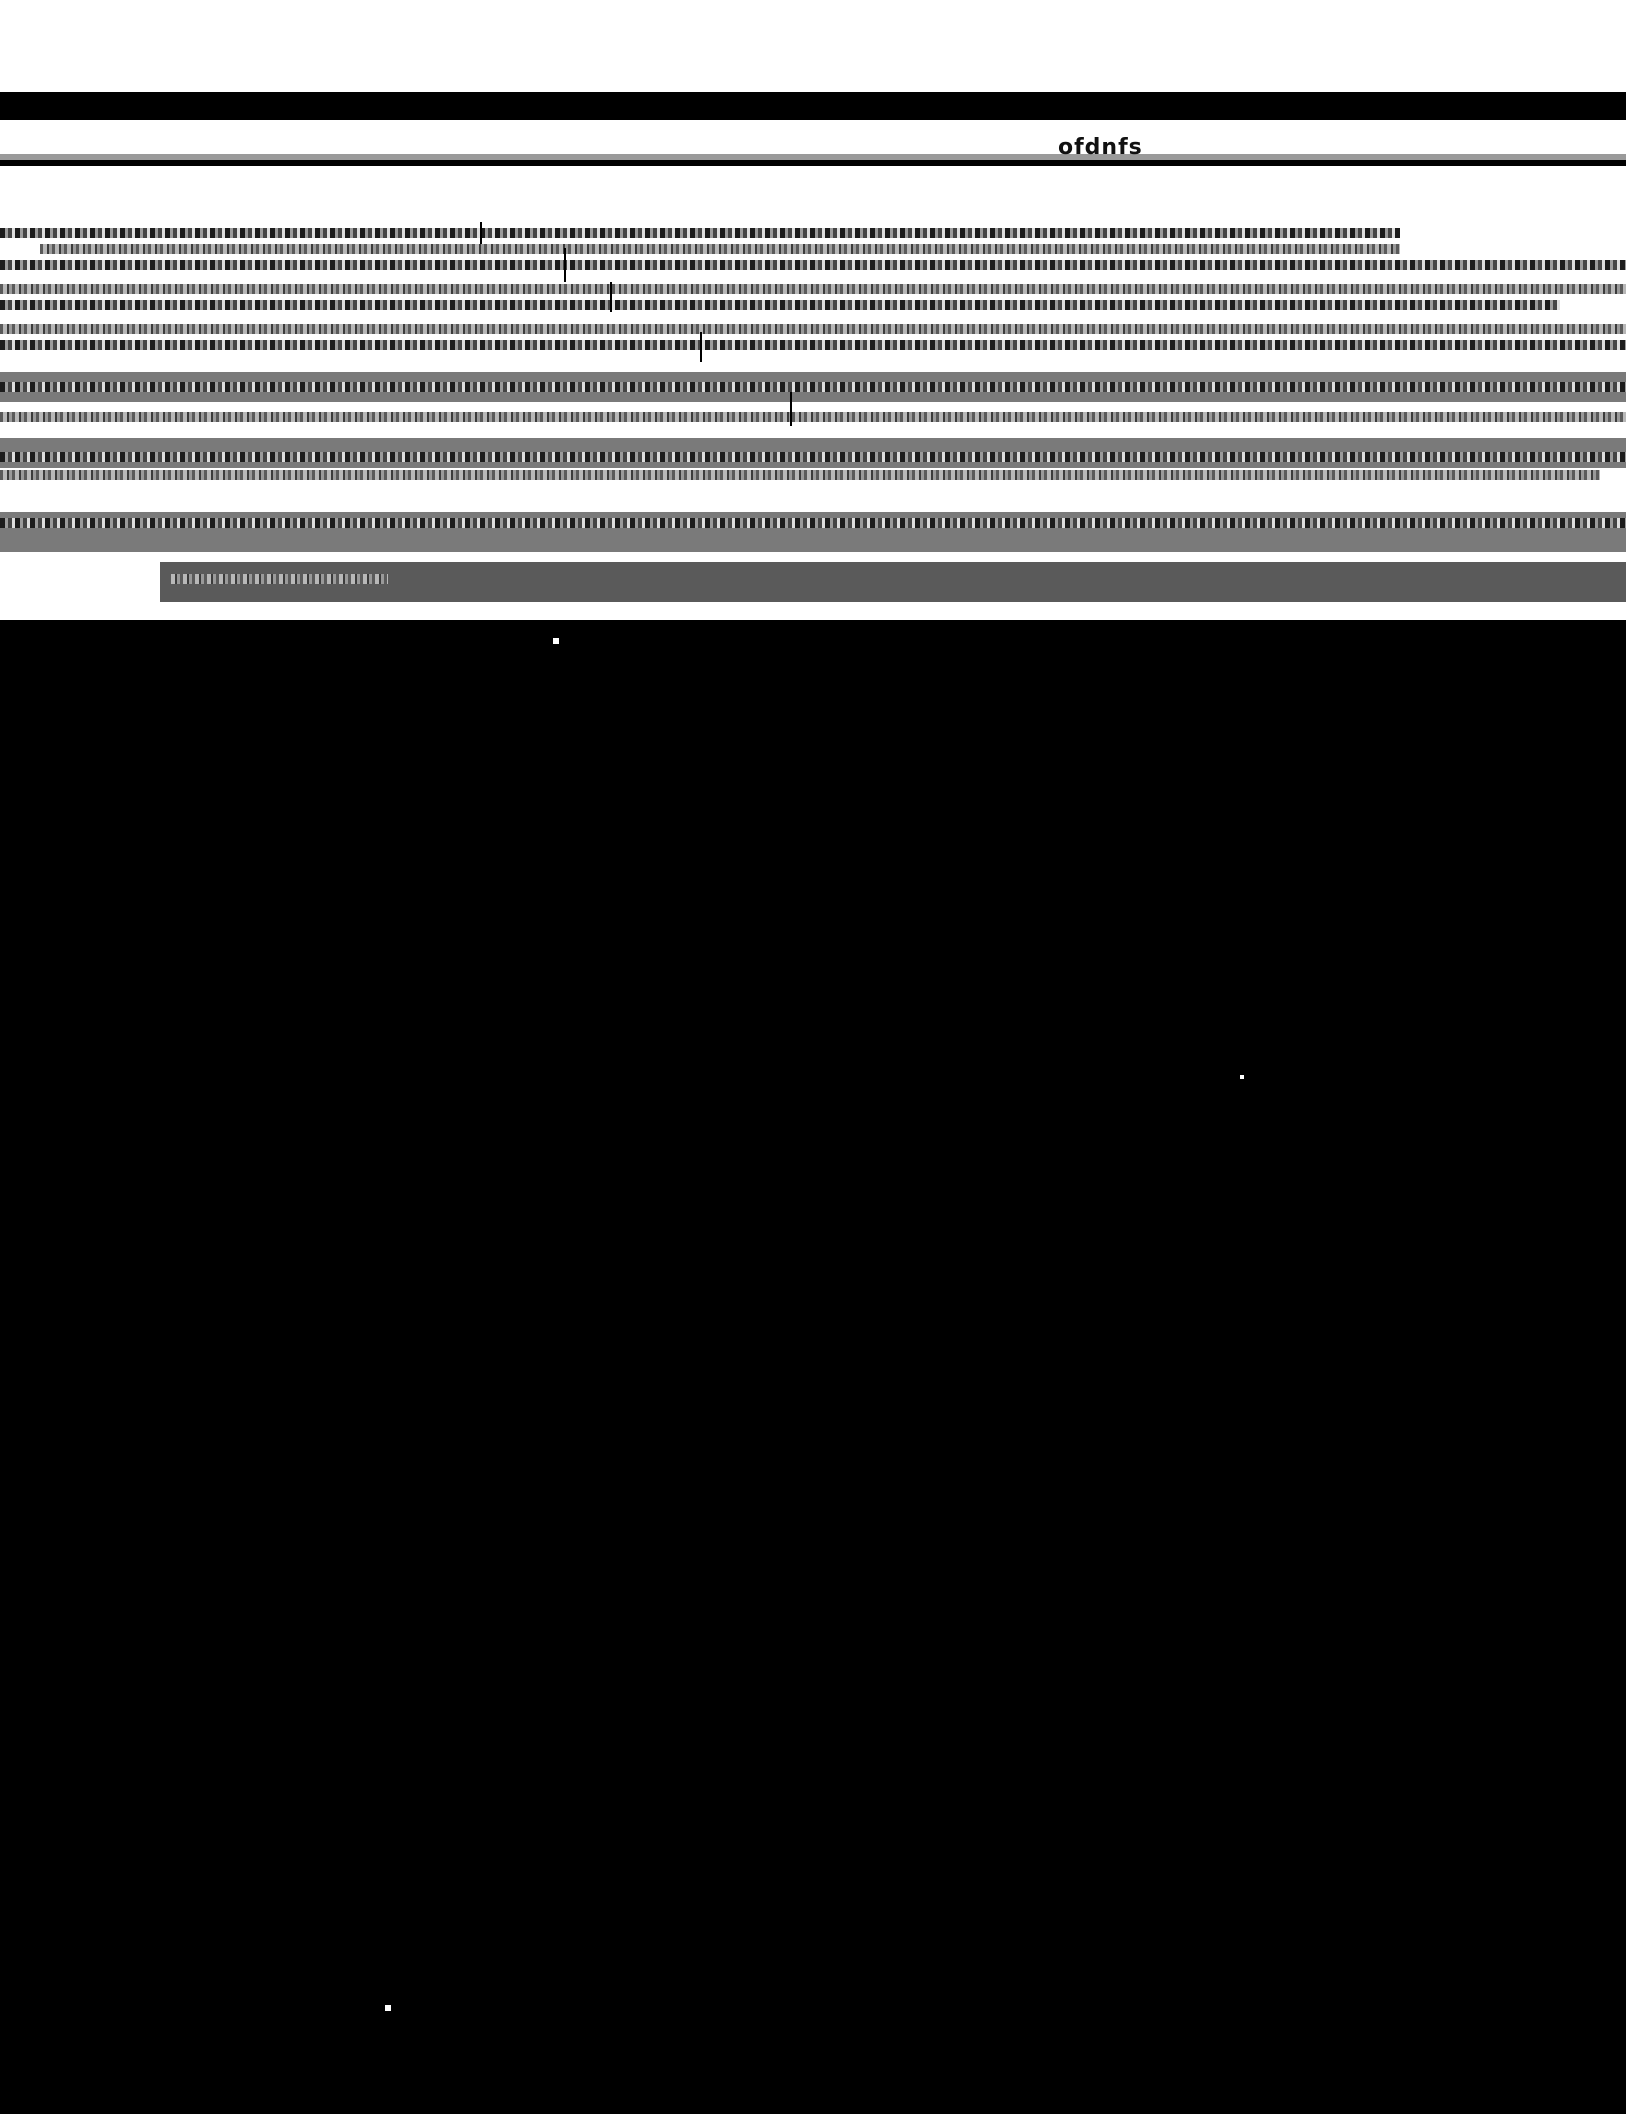 The width and height of the screenshot is (1626, 2114). I want to click on toolbar-rule, so click(813, 163).